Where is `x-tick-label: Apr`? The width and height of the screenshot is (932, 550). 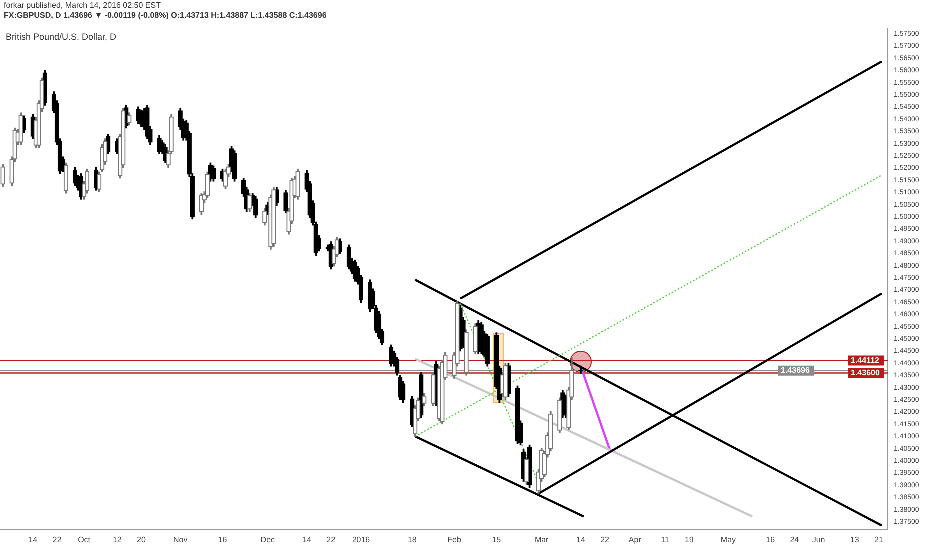 x-tick-label: Apr is located at coordinates (635, 539).